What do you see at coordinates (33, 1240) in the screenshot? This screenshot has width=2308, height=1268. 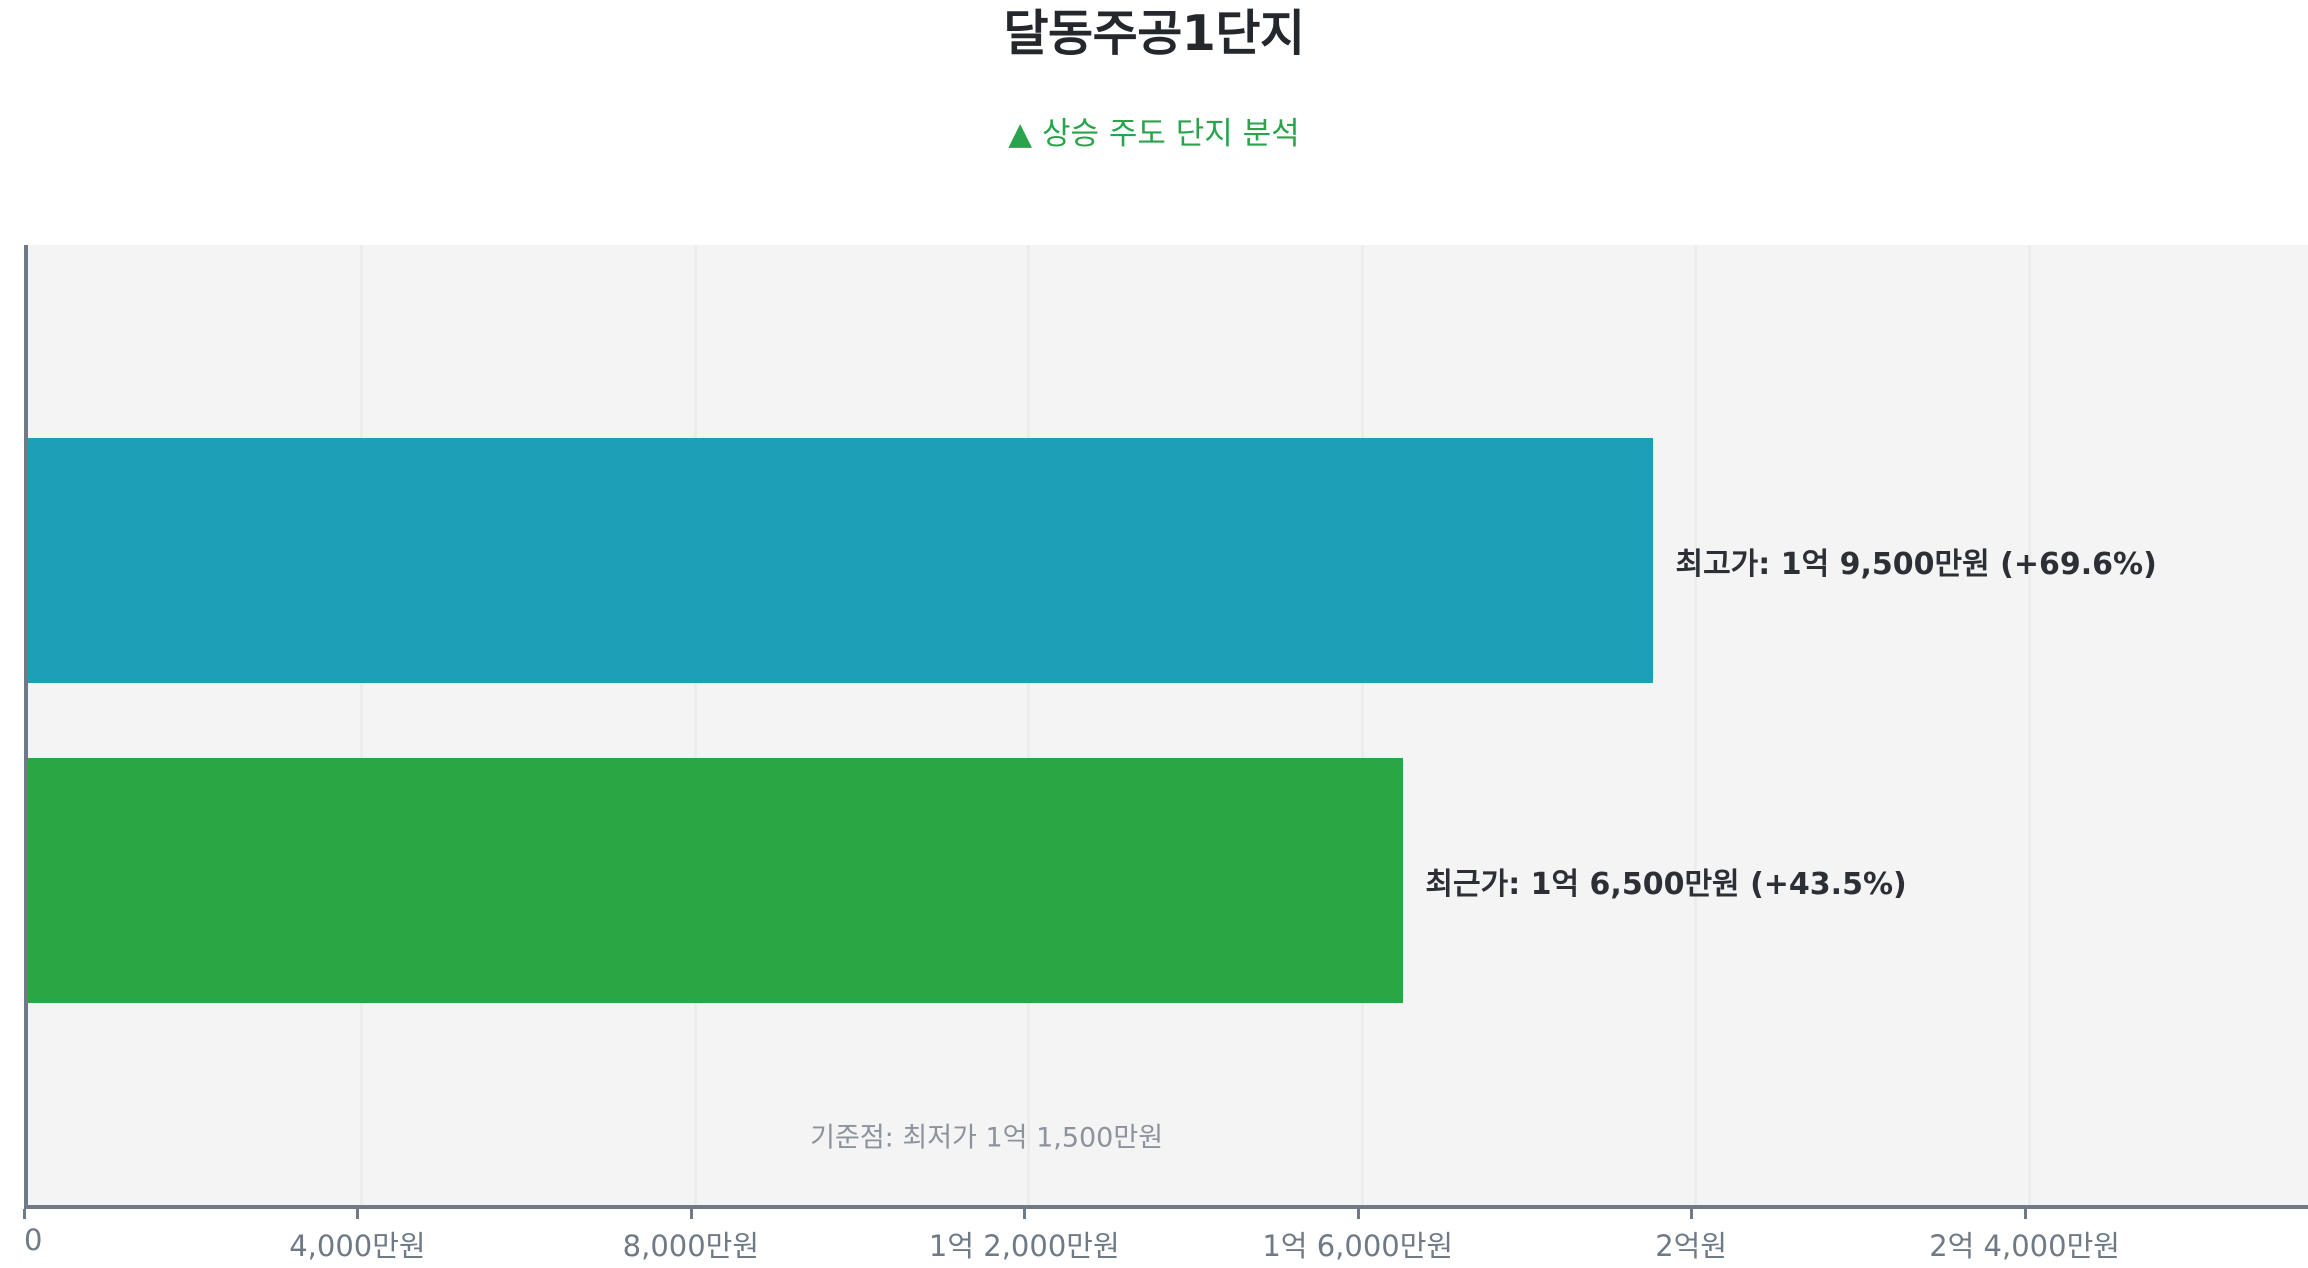 I see `x-tick-label: 0` at bounding box center [33, 1240].